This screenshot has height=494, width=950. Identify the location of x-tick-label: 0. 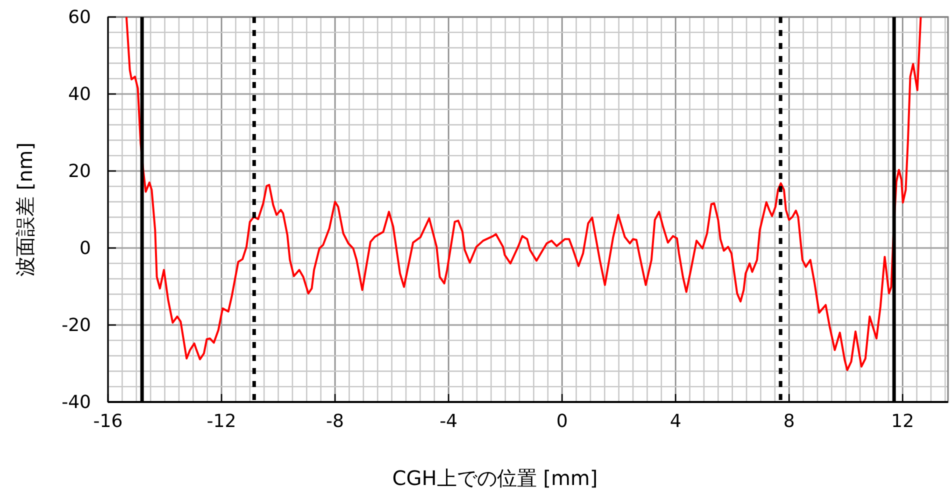
(562, 421).